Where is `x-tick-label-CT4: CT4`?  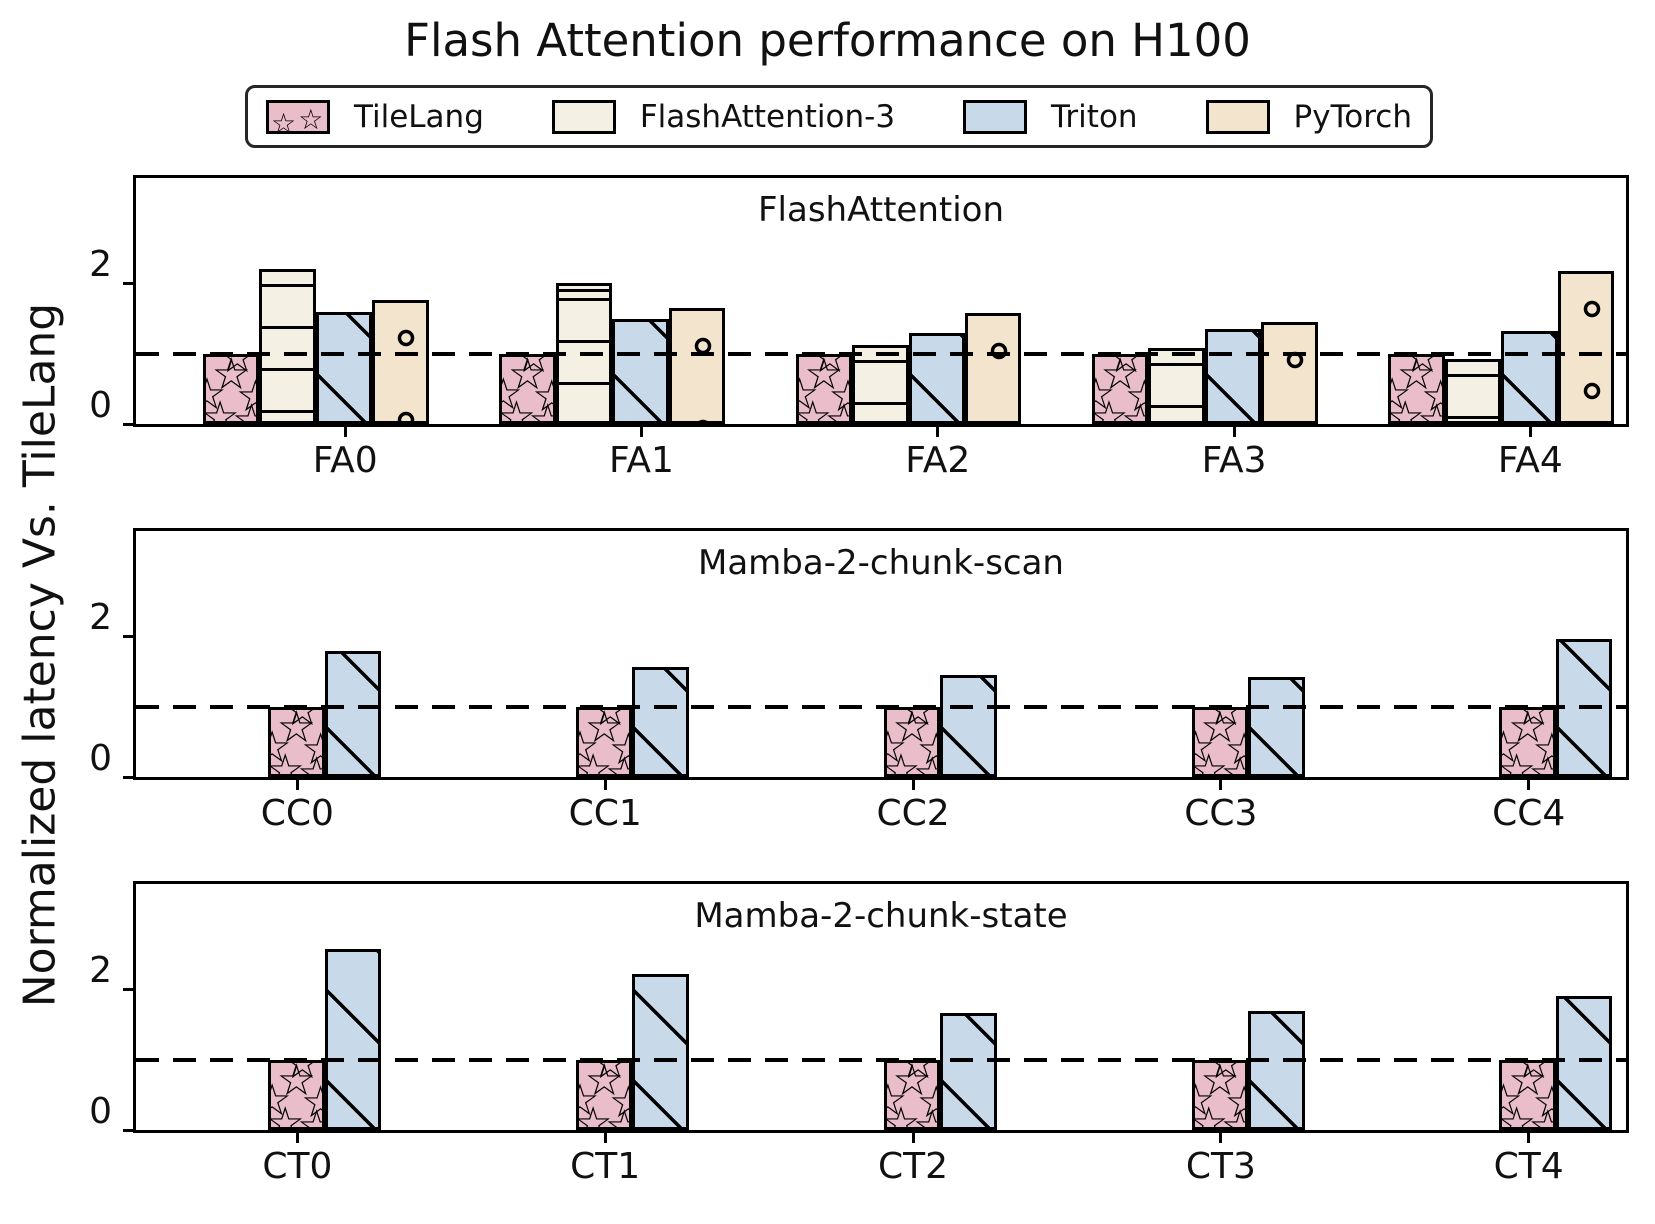
x-tick-label-CT4: CT4 is located at coordinates (1528, 1166).